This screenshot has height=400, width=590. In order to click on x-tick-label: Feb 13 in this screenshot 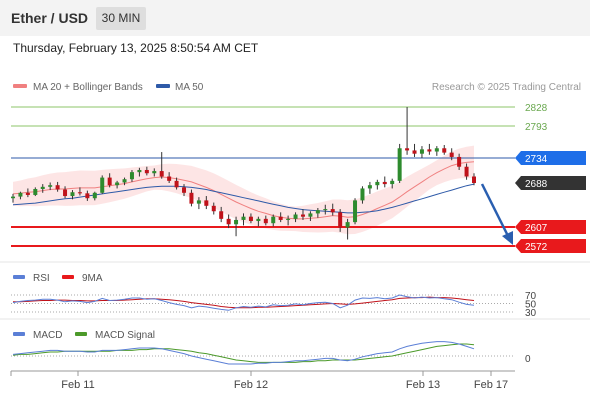, I will do `click(423, 385)`.